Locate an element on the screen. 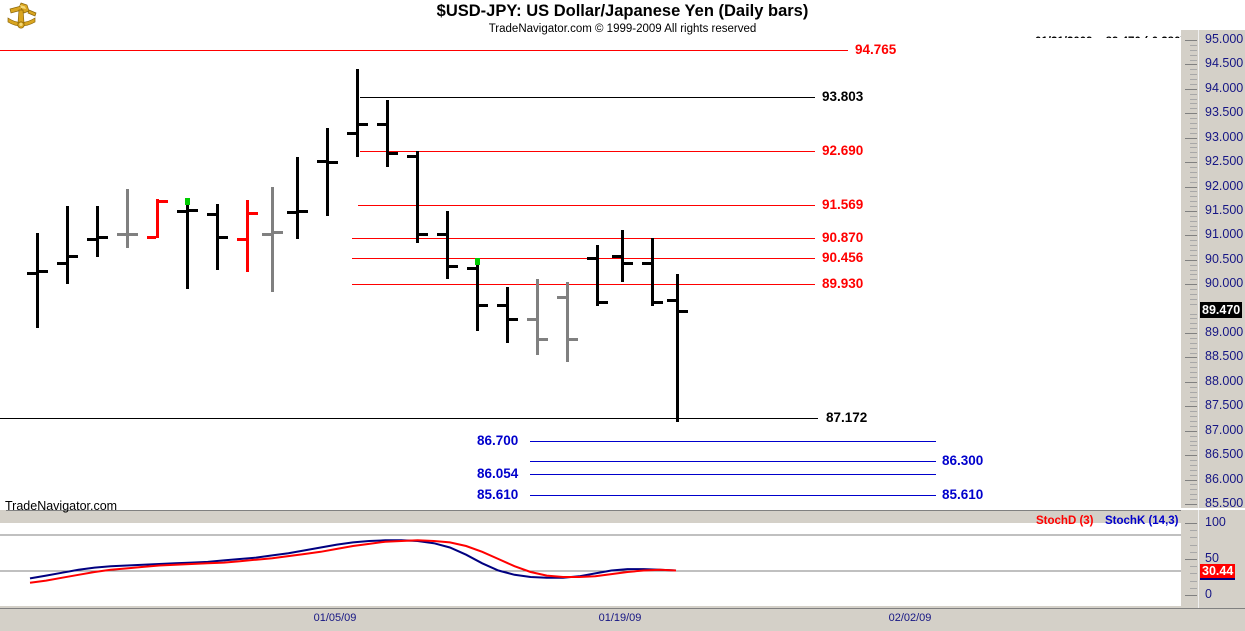 The width and height of the screenshot is (1245, 631). price-level-label: 89.930 is located at coordinates (843, 283).